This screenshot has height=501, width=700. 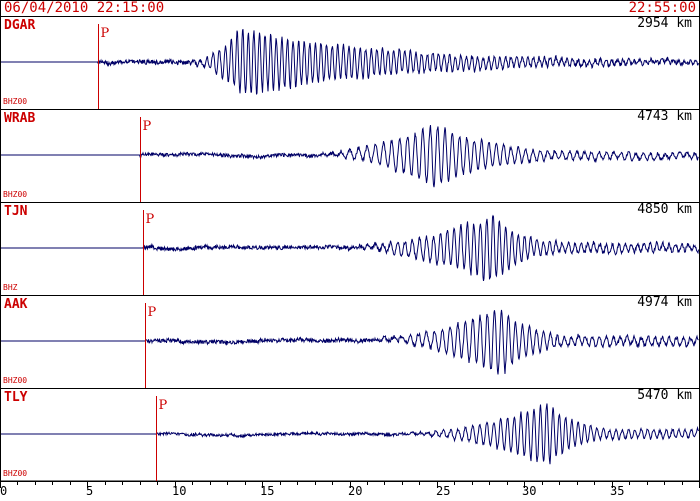 What do you see at coordinates (4, 491) in the screenshot?
I see `x-tick-label: 0` at bounding box center [4, 491].